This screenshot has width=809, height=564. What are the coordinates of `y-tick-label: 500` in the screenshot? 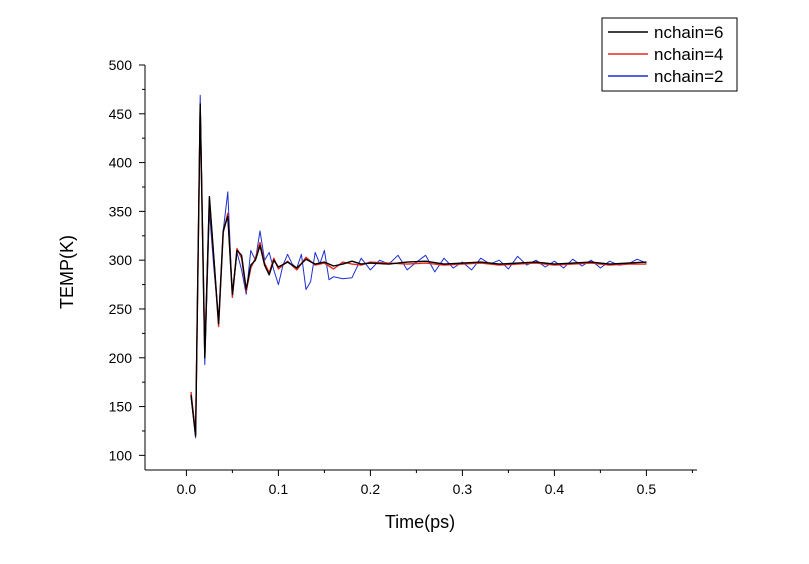 It's located at (121, 65).